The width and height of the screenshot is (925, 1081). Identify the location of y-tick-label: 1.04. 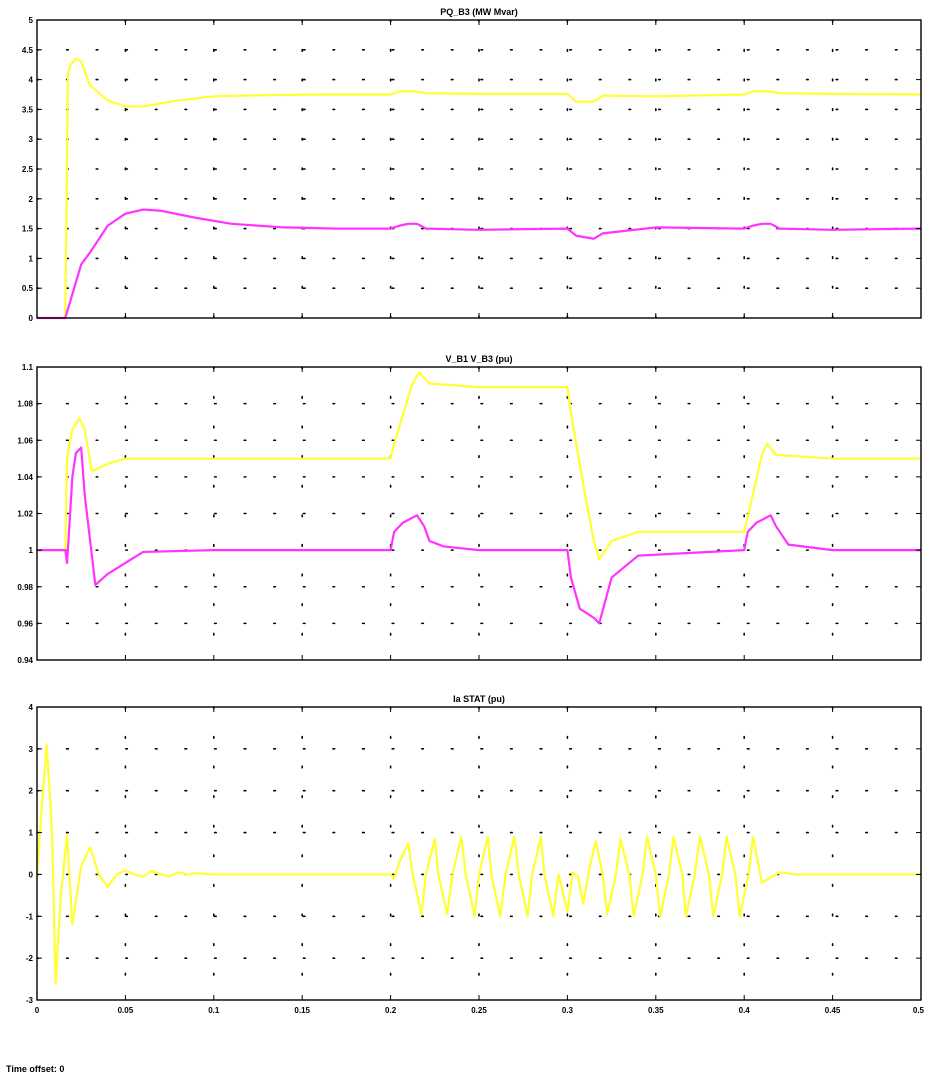
(25, 477).